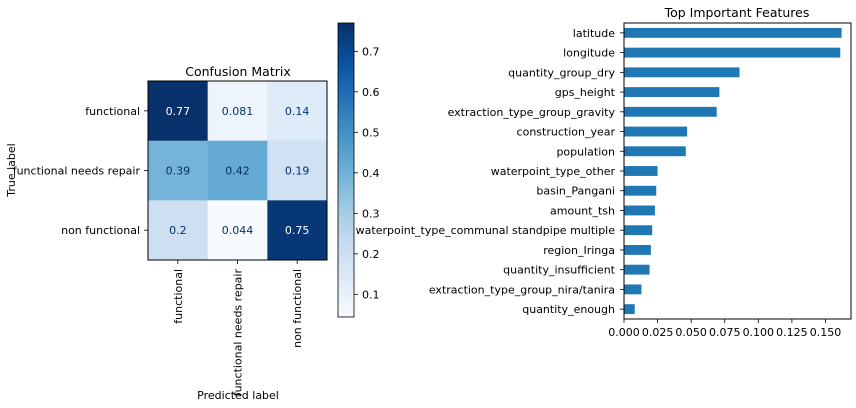 The width and height of the screenshot is (856, 408). I want to click on x-tick-label: 0.125, so click(792, 332).